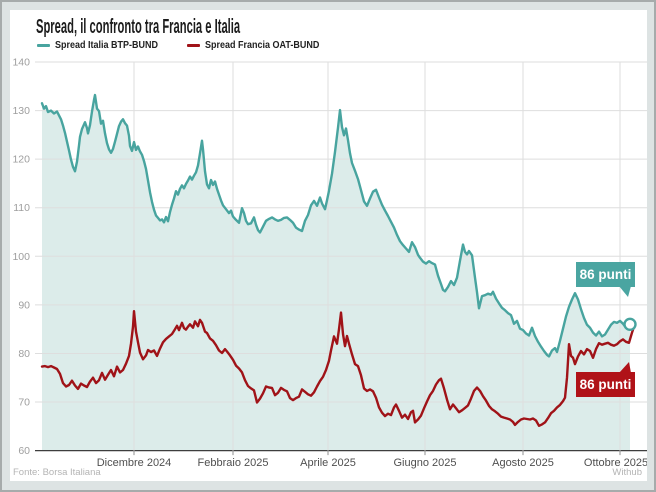  What do you see at coordinates (625, 291) in the screenshot?
I see `italy-tag-tail-icon` at bounding box center [625, 291].